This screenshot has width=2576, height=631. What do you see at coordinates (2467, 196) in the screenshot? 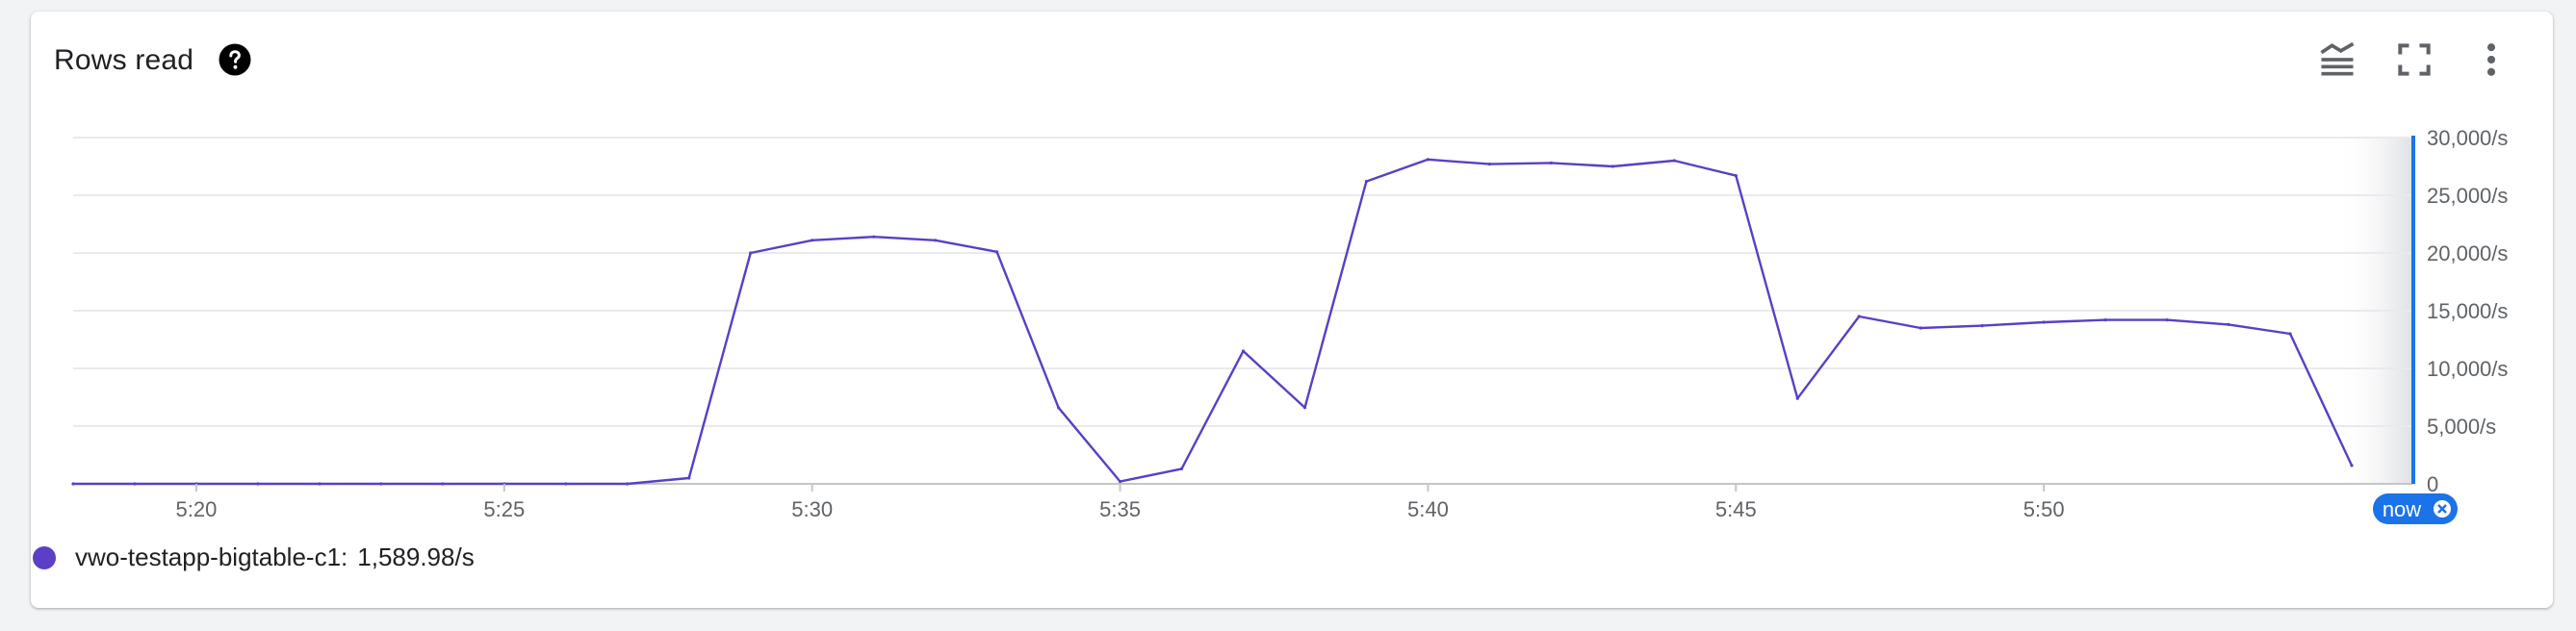
I see `y-tick-label: 25,000/s` at bounding box center [2467, 196].